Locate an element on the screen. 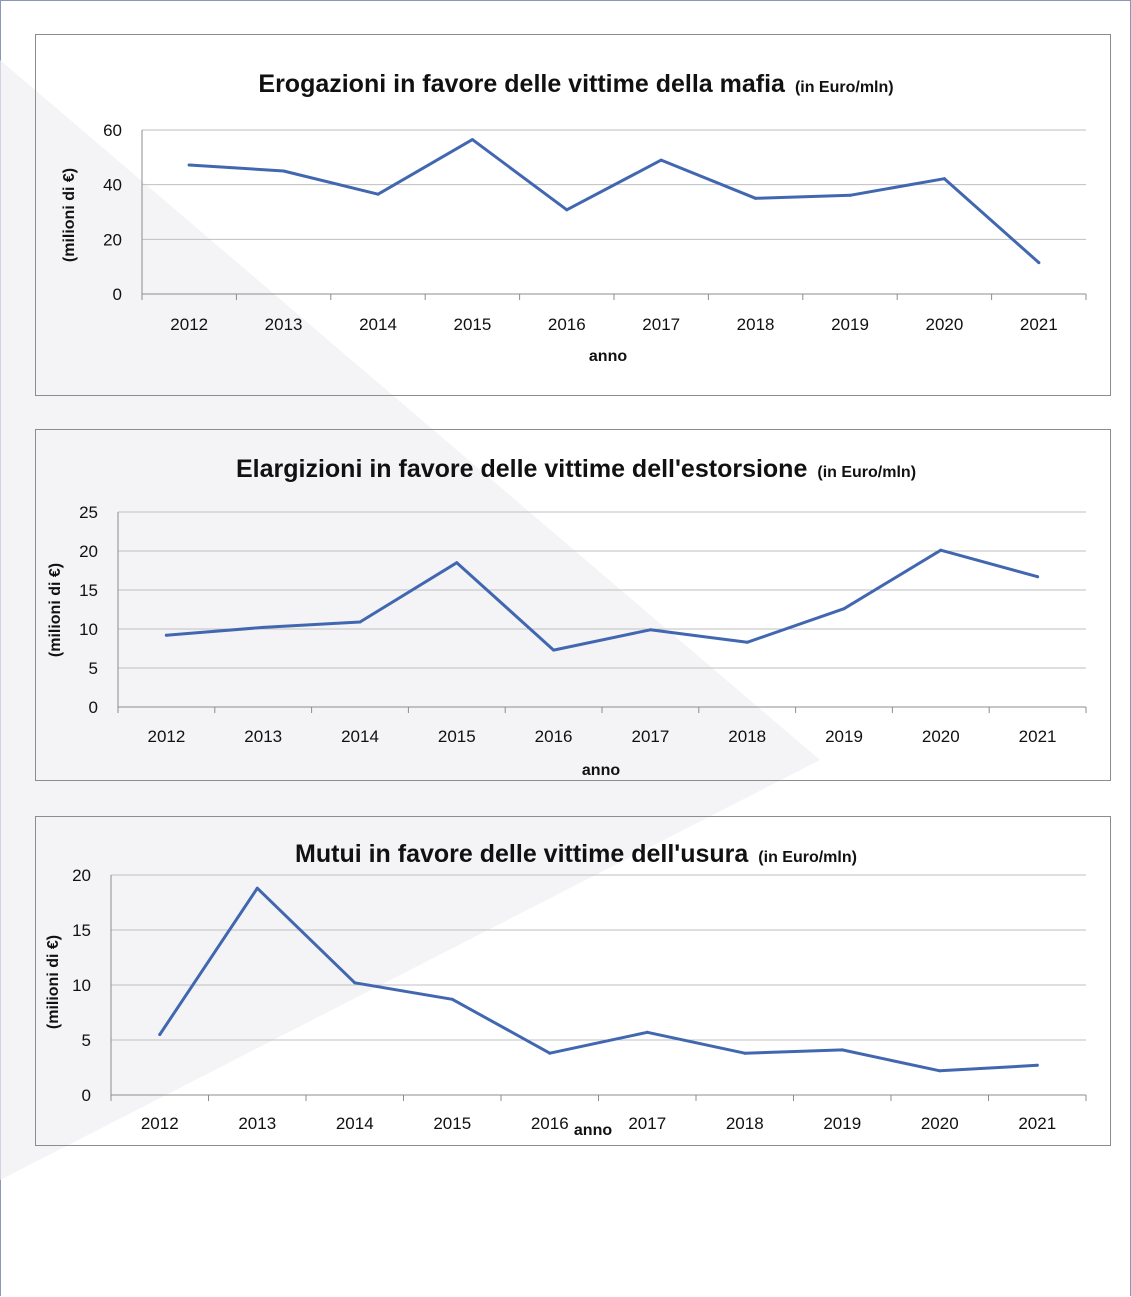 This screenshot has width=1131, height=1297. usura-y-tick-label: 20 is located at coordinates (81, 875).